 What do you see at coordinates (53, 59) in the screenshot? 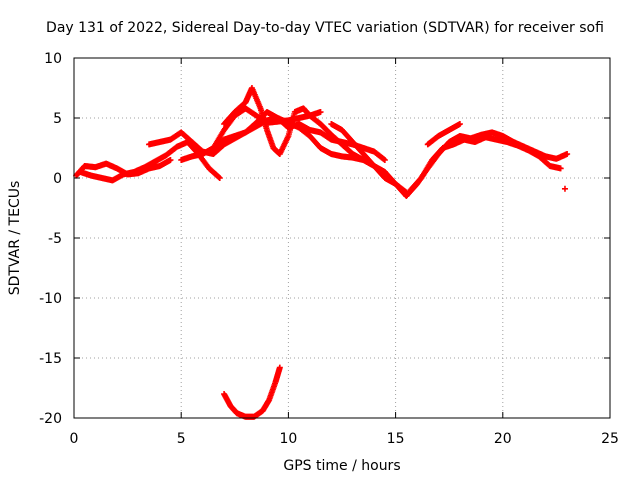
I see `y-tick-label: 10` at bounding box center [53, 59].